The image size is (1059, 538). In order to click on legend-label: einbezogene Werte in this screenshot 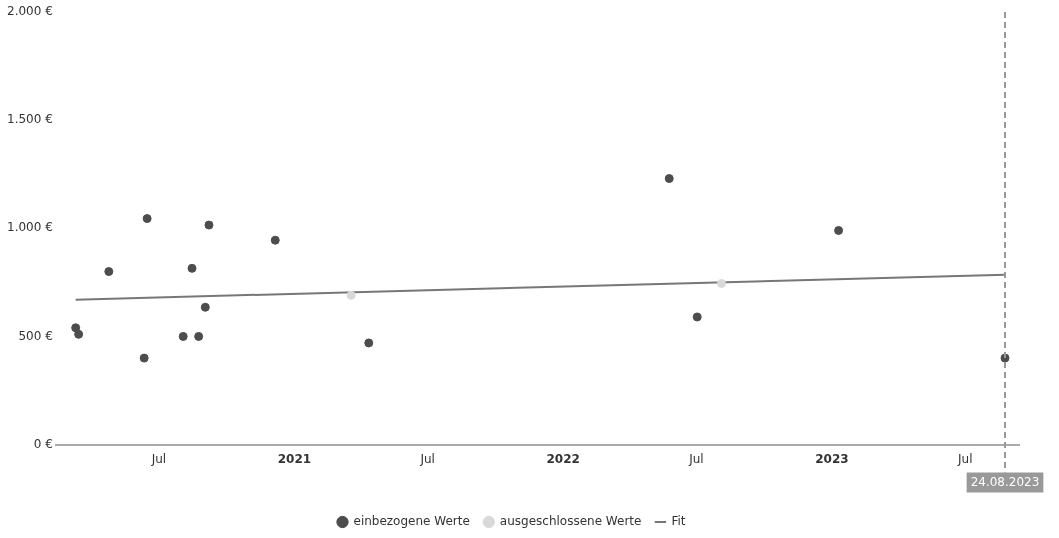, I will do `click(411, 521)`.